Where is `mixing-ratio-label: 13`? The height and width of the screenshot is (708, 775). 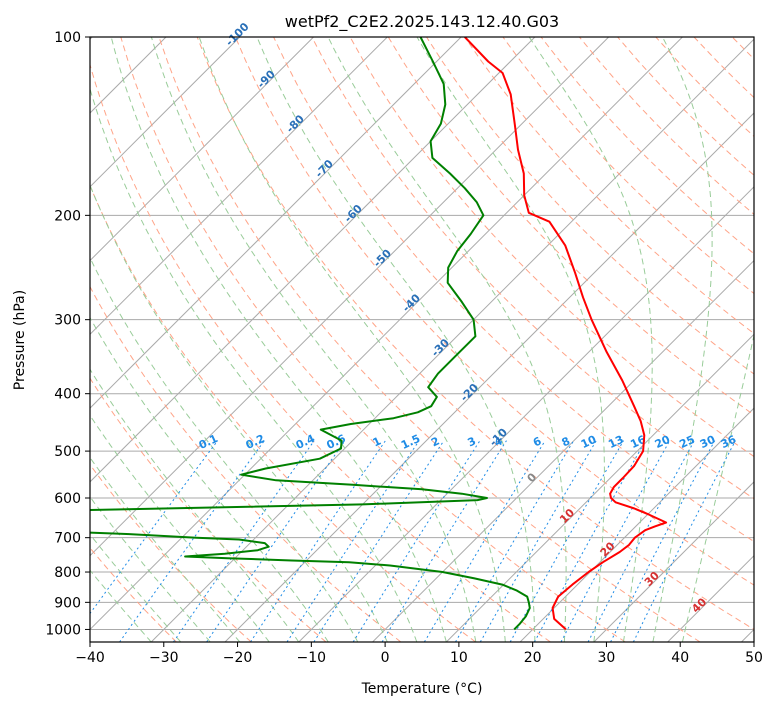 mixing-ratio-label: 13 is located at coordinates (615, 442).